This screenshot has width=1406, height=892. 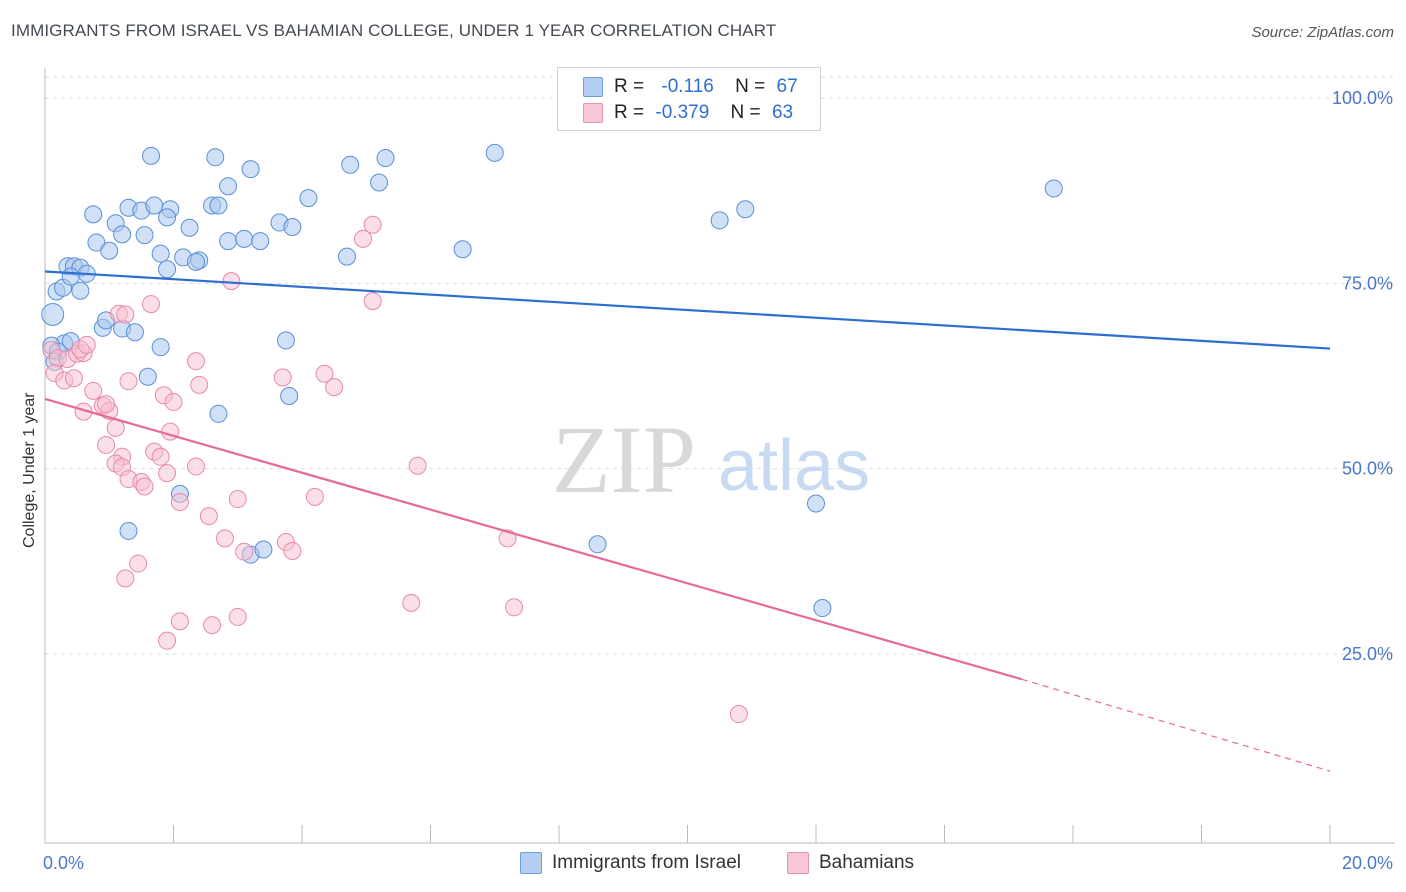 What do you see at coordinates (687, 86) in the screenshot?
I see `legend-r-value: -0.116` at bounding box center [687, 86].